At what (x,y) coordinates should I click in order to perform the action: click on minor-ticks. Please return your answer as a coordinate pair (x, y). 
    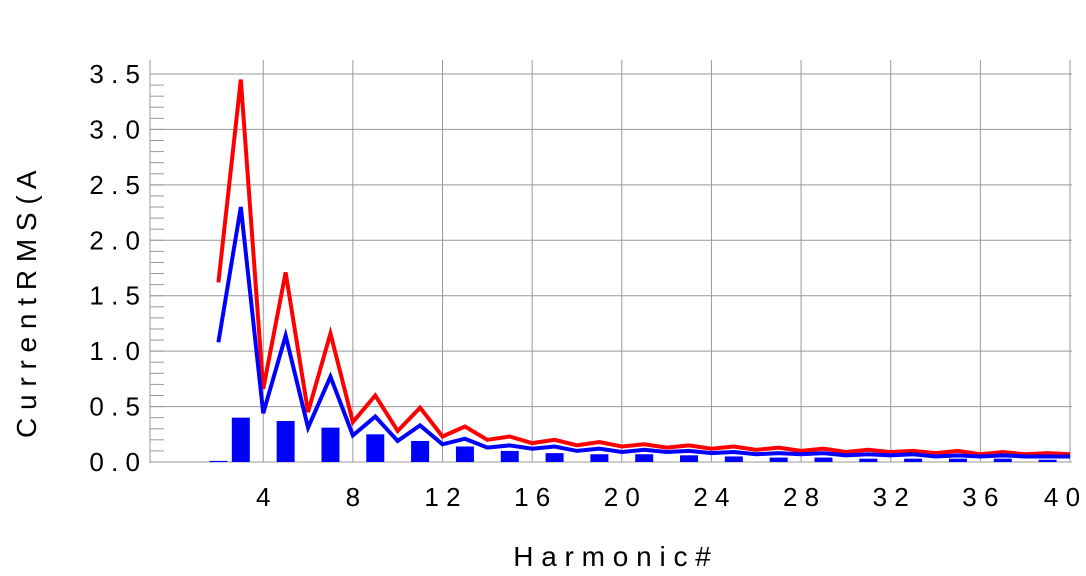
    Looking at the image, I should click on (157, 268).